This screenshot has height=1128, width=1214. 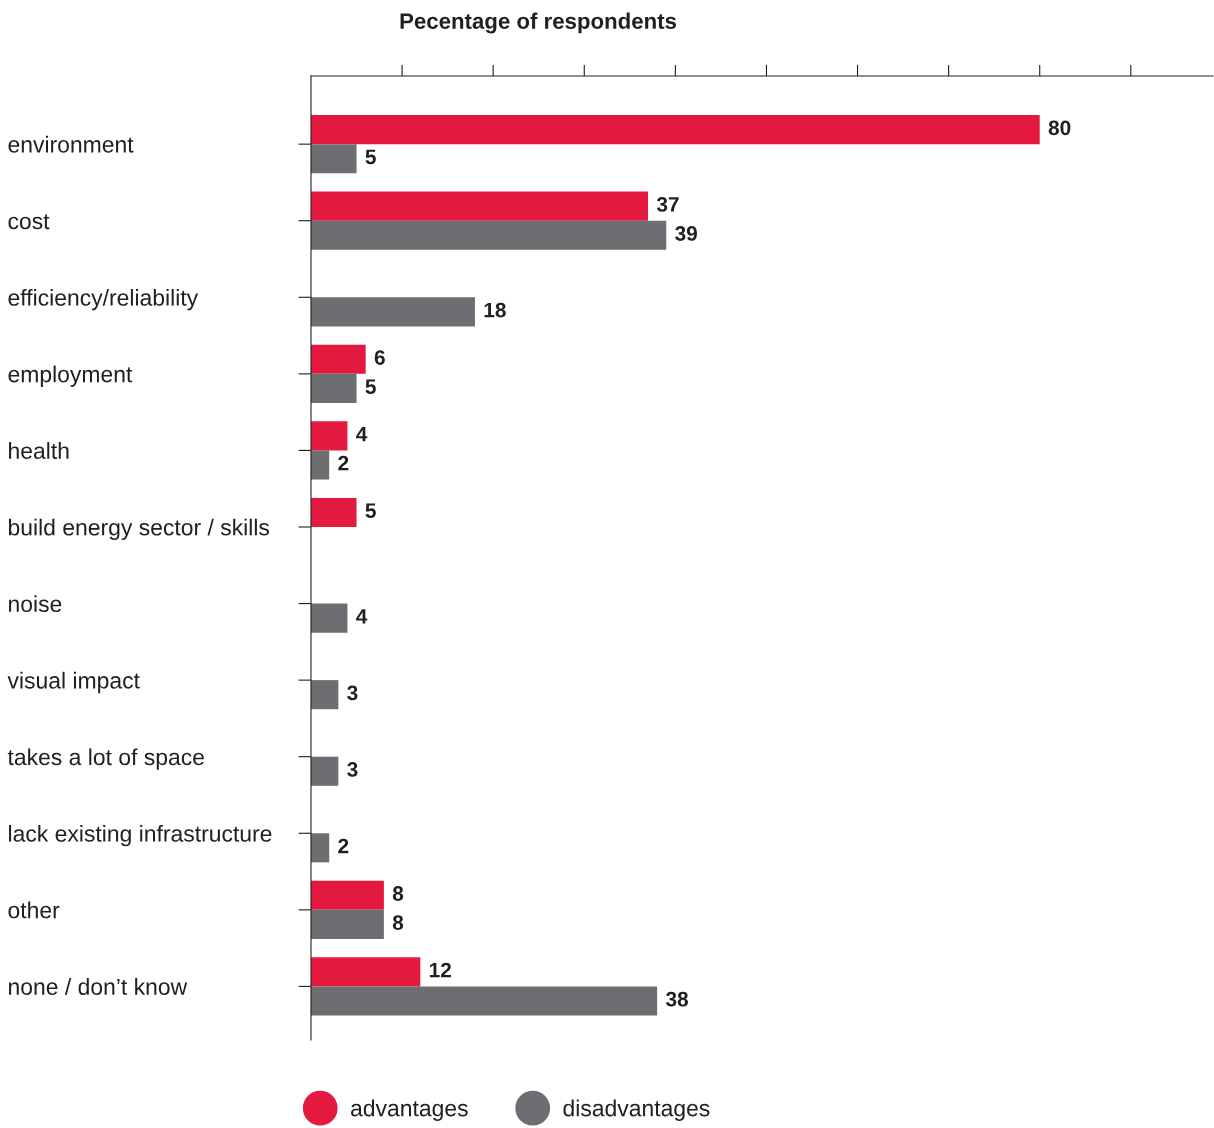 I want to click on y-tick-label: efficiency/reliability, so click(x=103, y=299).